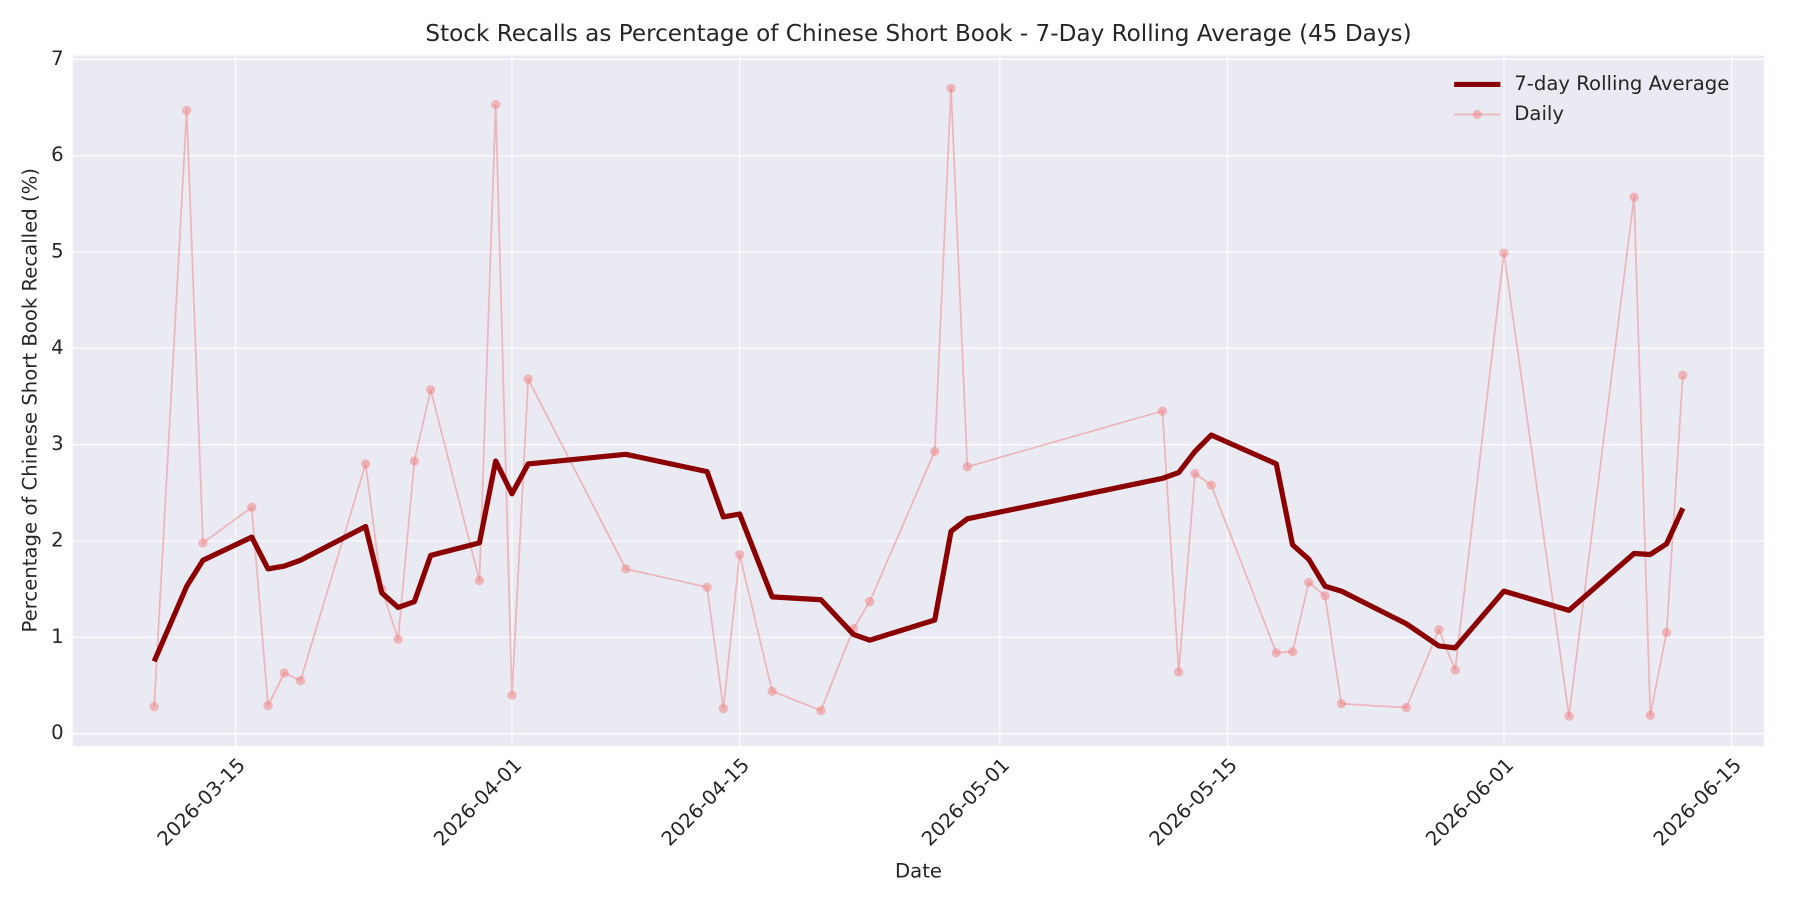 This screenshot has width=1800, height=900. What do you see at coordinates (705, 802) in the screenshot?
I see `x-tick-label: 2026-04-15` at bounding box center [705, 802].